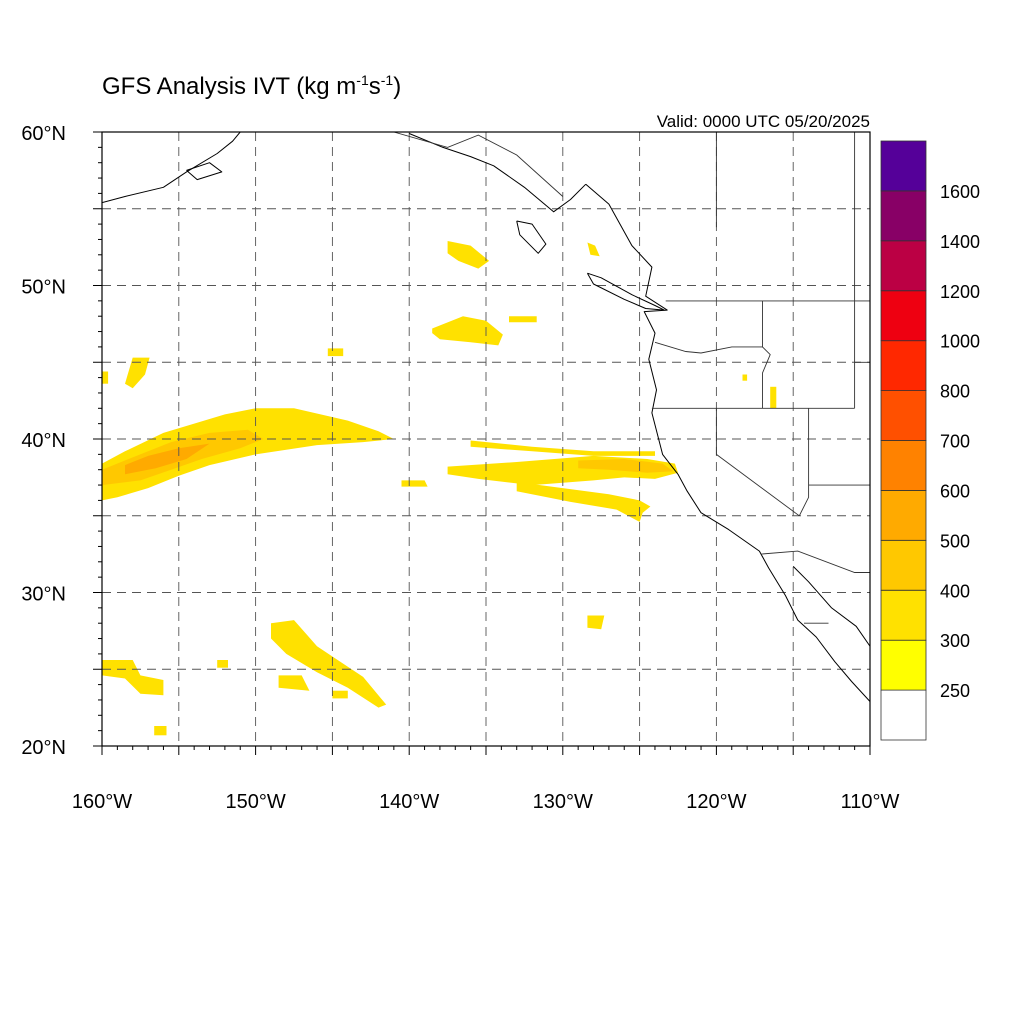 This screenshot has height=1024, width=1024. I want to click on lat-tick-label: 30°N, so click(43, 595).